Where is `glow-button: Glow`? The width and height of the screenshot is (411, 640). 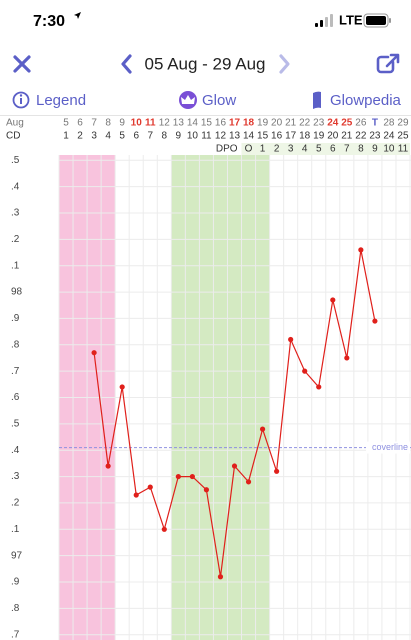
glow-button: Glow is located at coordinates (207, 100).